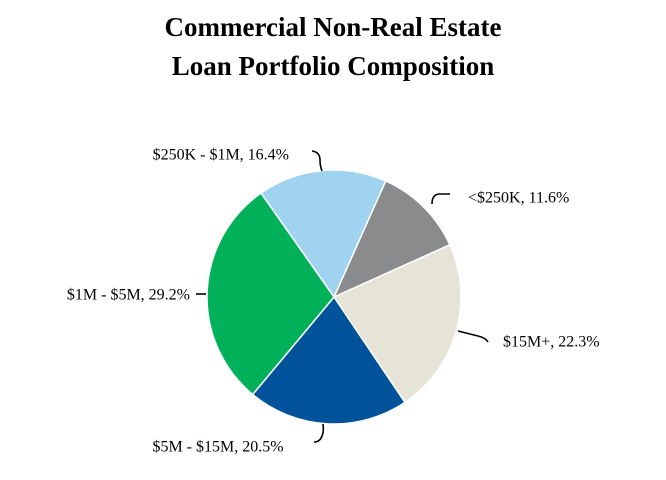 Image resolution: width=666 pixels, height=480 pixels. What do you see at coordinates (221, 155) in the screenshot?
I see `slice-label: $250K - $1M, 16.4%` at bounding box center [221, 155].